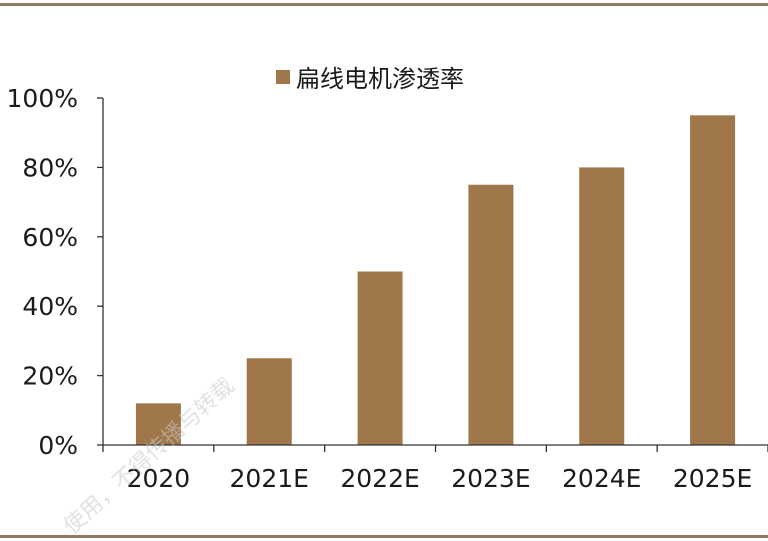 The image size is (768, 541). Describe the element at coordinates (50, 306) in the screenshot. I see `y-tick-label: 40%` at that location.